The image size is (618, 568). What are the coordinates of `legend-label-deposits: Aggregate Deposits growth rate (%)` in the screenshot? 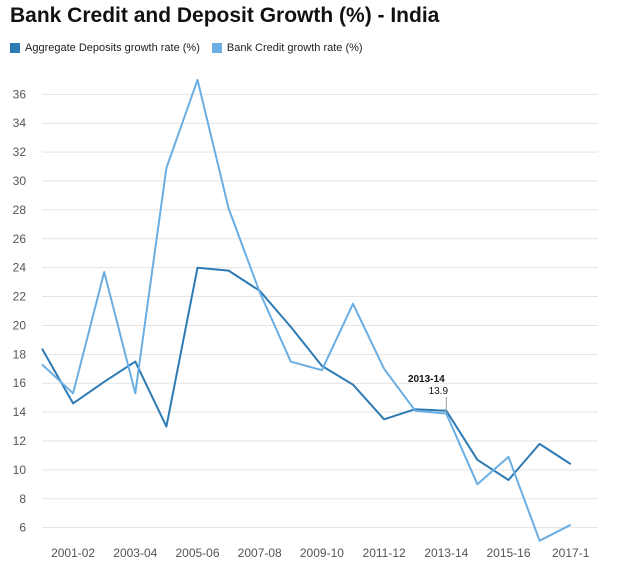 It's located at (112, 48).